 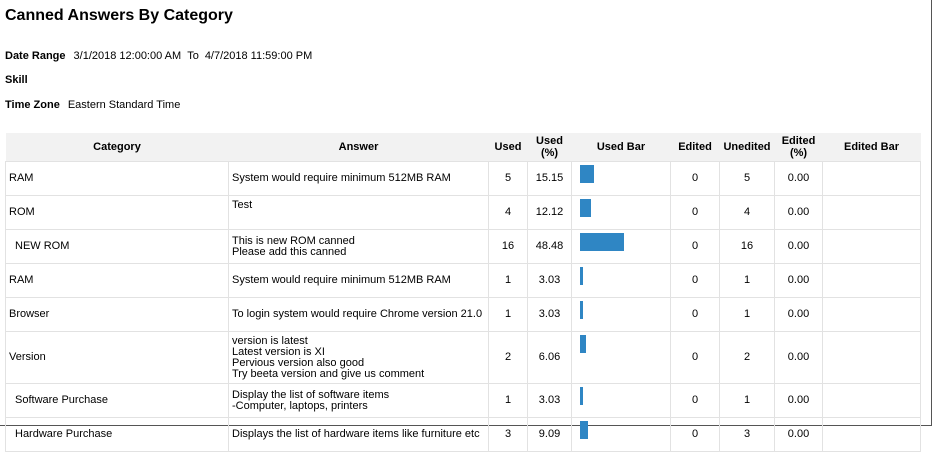 What do you see at coordinates (32, 105) in the screenshot?
I see `label: Time Zone` at bounding box center [32, 105].